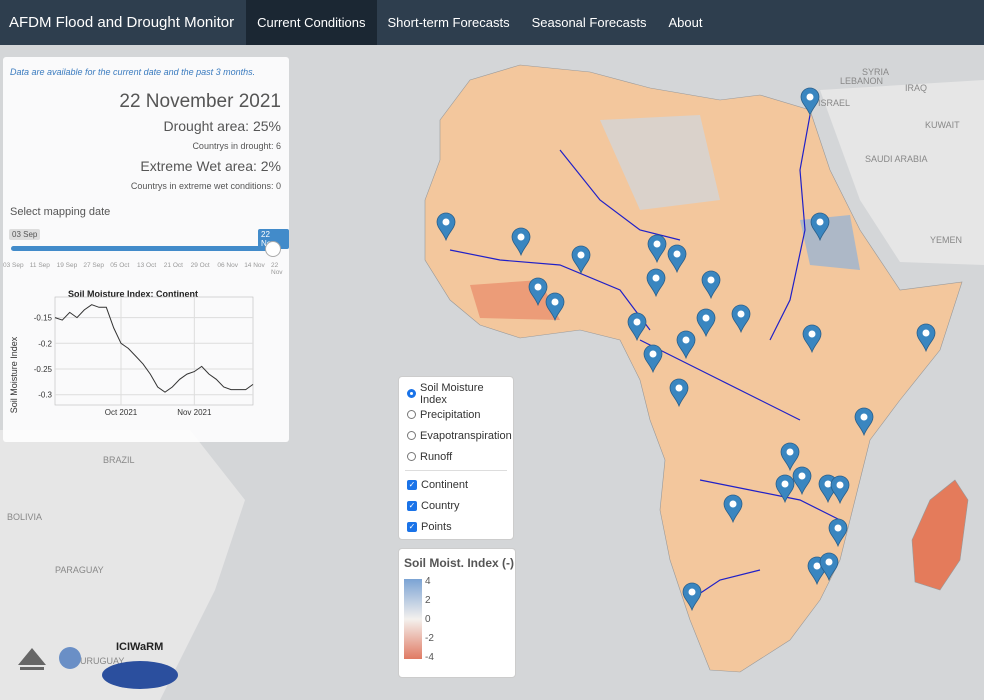 The image size is (984, 700). I want to click on slider-start: 03 Sep, so click(25, 234).